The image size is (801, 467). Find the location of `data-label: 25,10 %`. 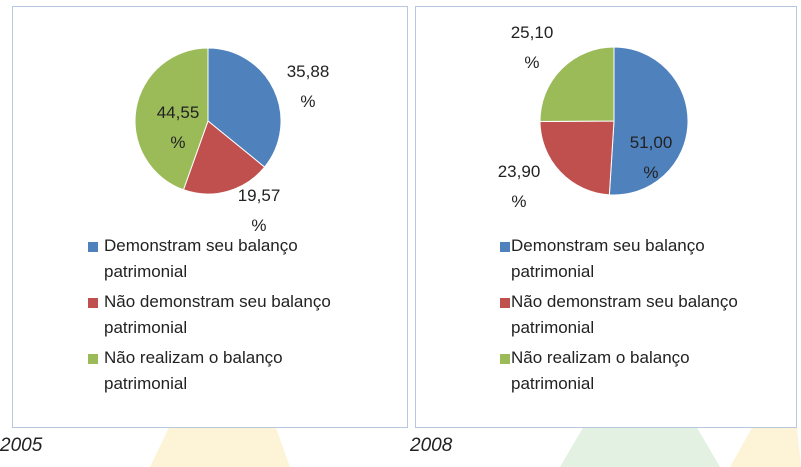

data-label: 25,10 % is located at coordinates (532, 47).